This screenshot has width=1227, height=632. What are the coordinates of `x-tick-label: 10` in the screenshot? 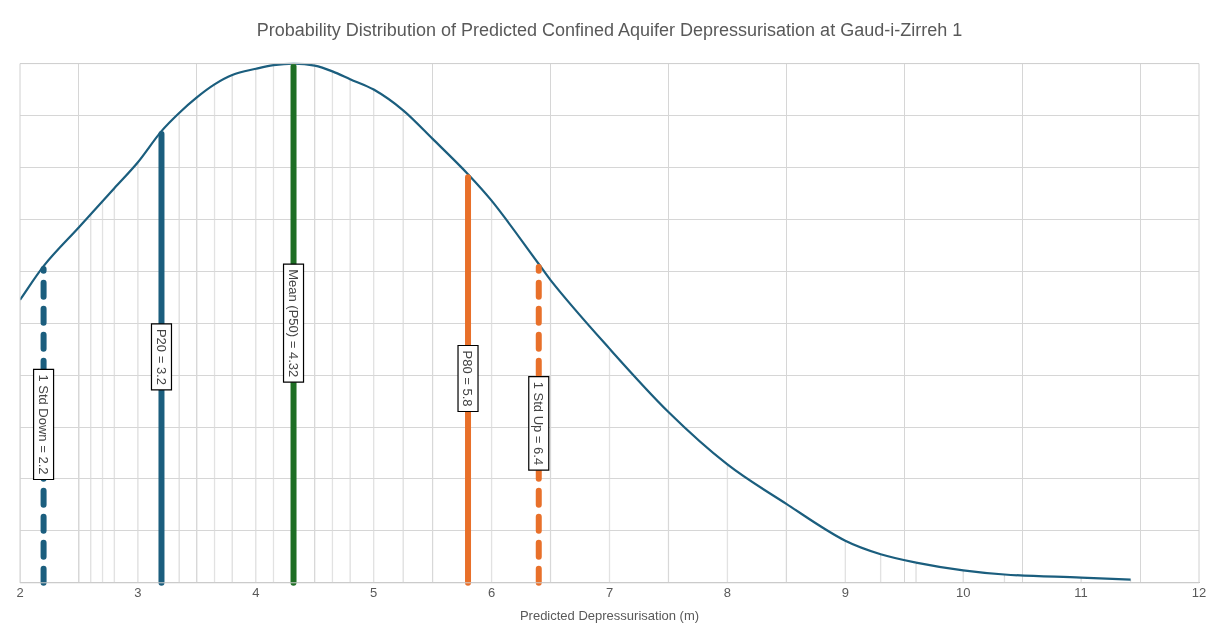 It's located at (963, 593).